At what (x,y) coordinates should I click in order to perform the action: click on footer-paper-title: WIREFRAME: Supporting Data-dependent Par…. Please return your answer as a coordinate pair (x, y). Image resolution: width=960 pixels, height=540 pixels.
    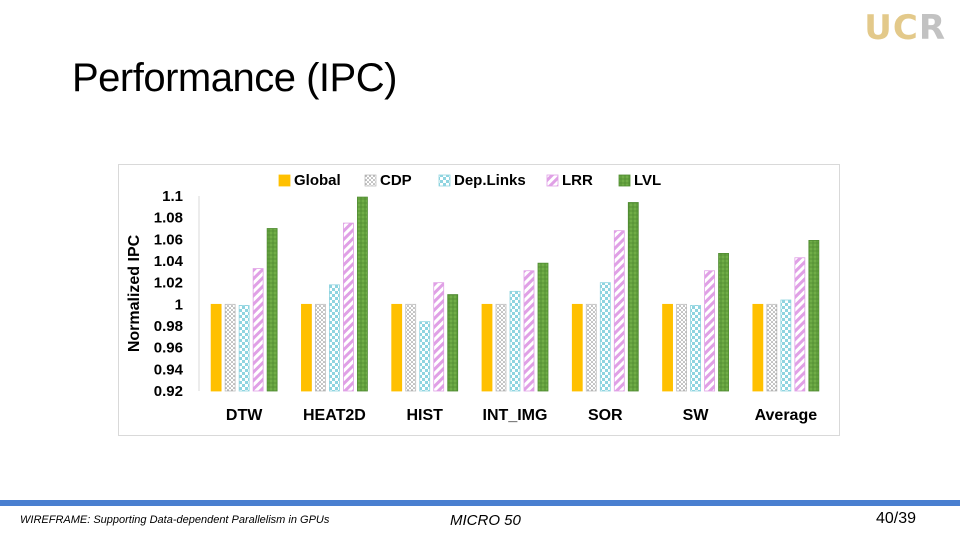
    Looking at the image, I should click on (175, 520).